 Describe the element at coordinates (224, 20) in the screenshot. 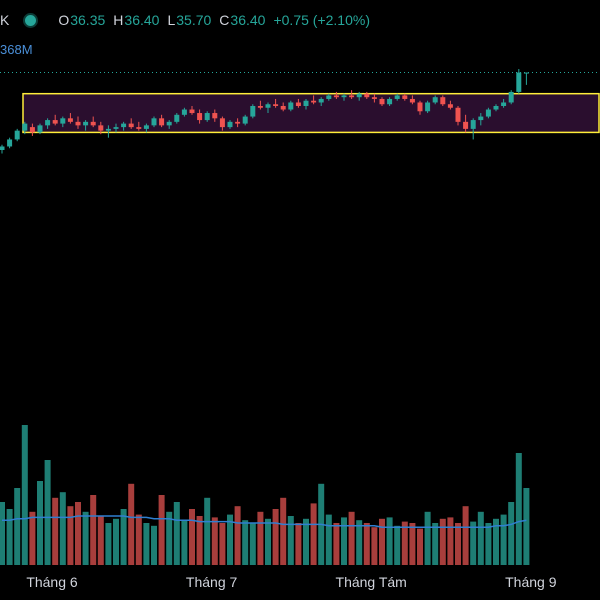

I see `close-label: C` at that location.